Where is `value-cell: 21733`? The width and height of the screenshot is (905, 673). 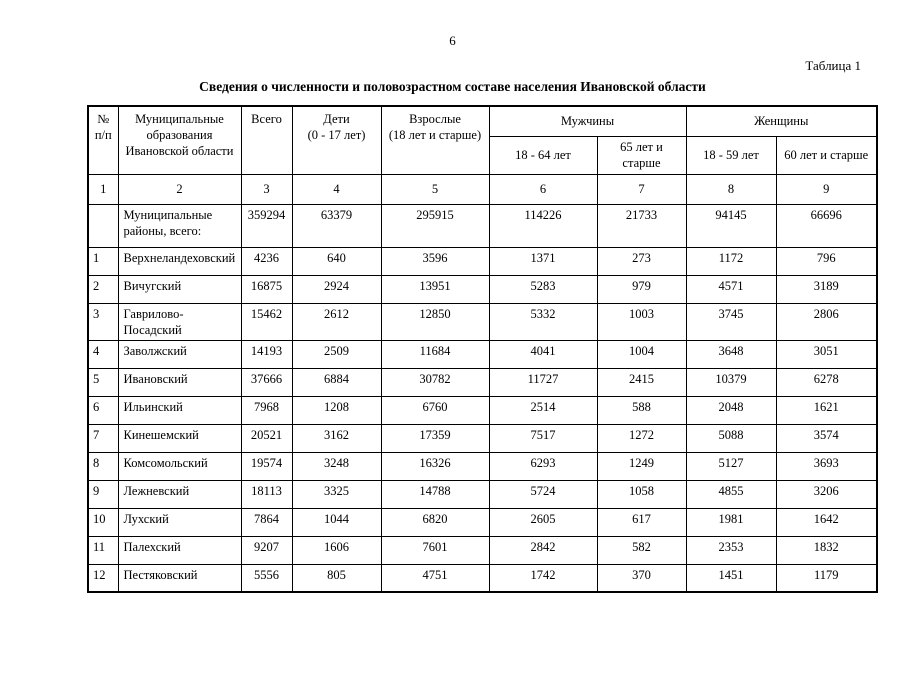 value-cell: 21733 is located at coordinates (641, 225).